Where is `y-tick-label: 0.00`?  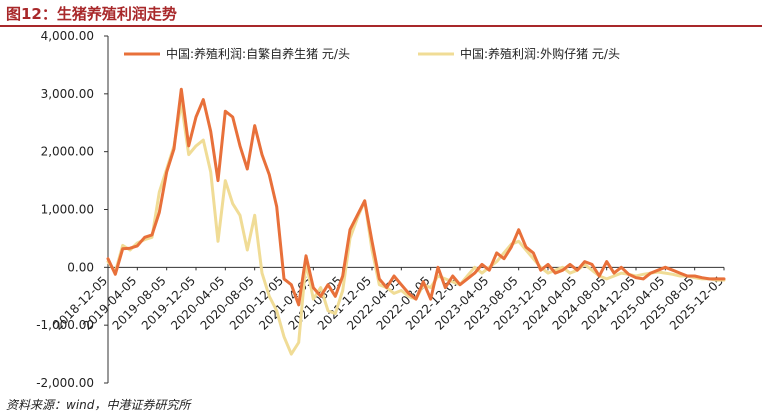
y-tick-label: 0.00 is located at coordinates (80, 267).